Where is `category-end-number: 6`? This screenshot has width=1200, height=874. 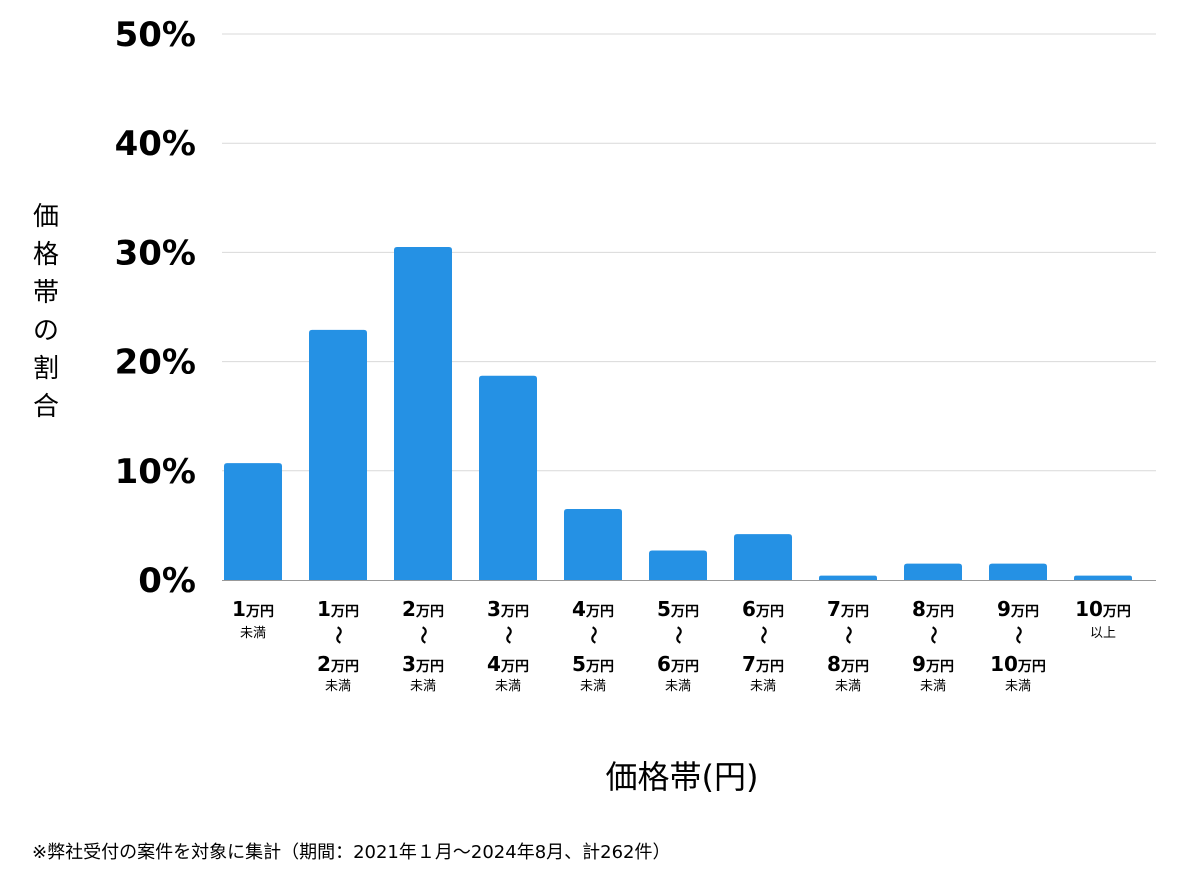
category-end-number: 6 is located at coordinates (664, 664).